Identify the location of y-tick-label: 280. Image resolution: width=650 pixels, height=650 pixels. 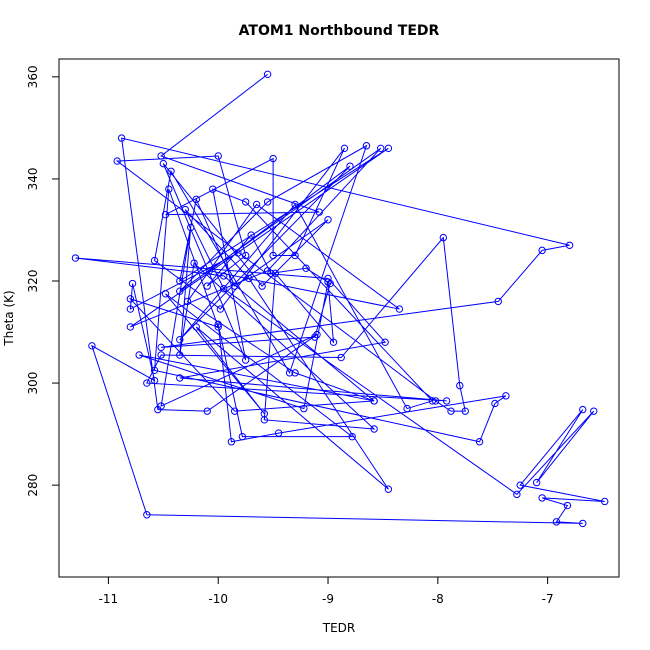
(33, 485).